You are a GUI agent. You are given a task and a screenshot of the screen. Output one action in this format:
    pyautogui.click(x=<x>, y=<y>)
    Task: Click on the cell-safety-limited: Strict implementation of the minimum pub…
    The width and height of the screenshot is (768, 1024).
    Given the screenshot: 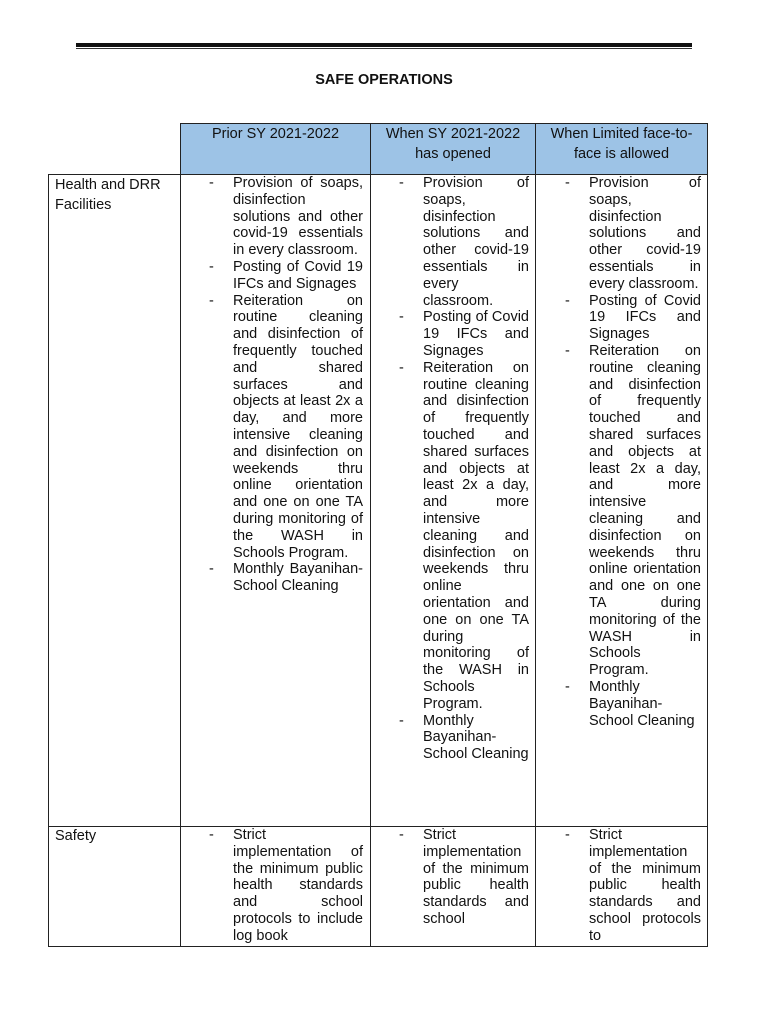 What is the action you would take?
    pyautogui.click(x=621, y=886)
    